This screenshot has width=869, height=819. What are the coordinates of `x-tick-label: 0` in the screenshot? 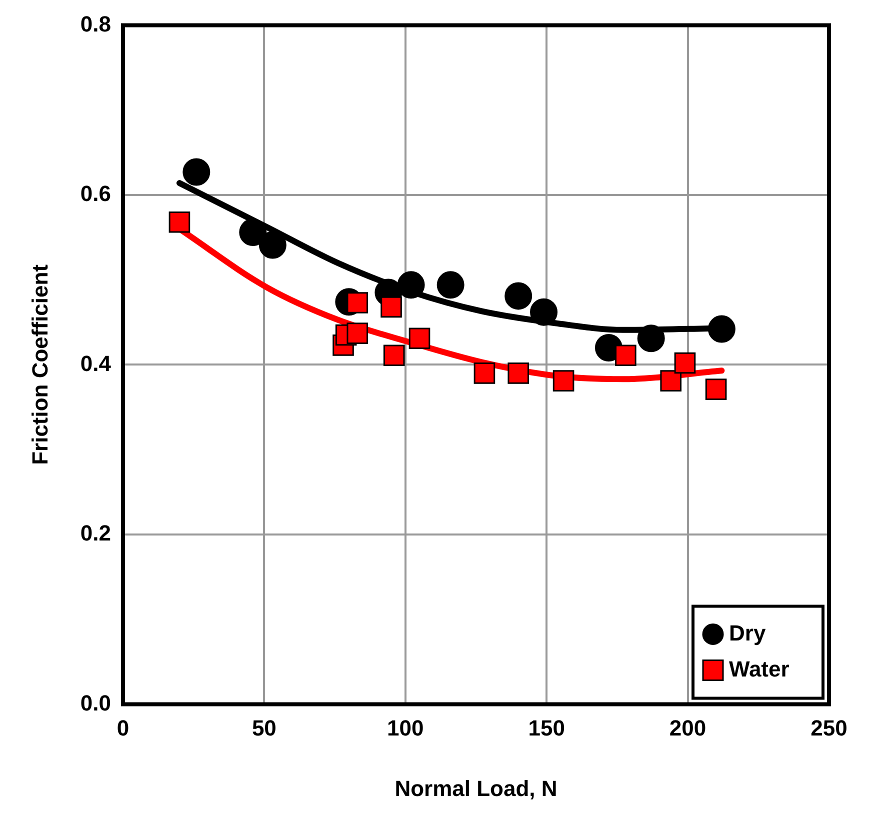 It's located at (123, 727).